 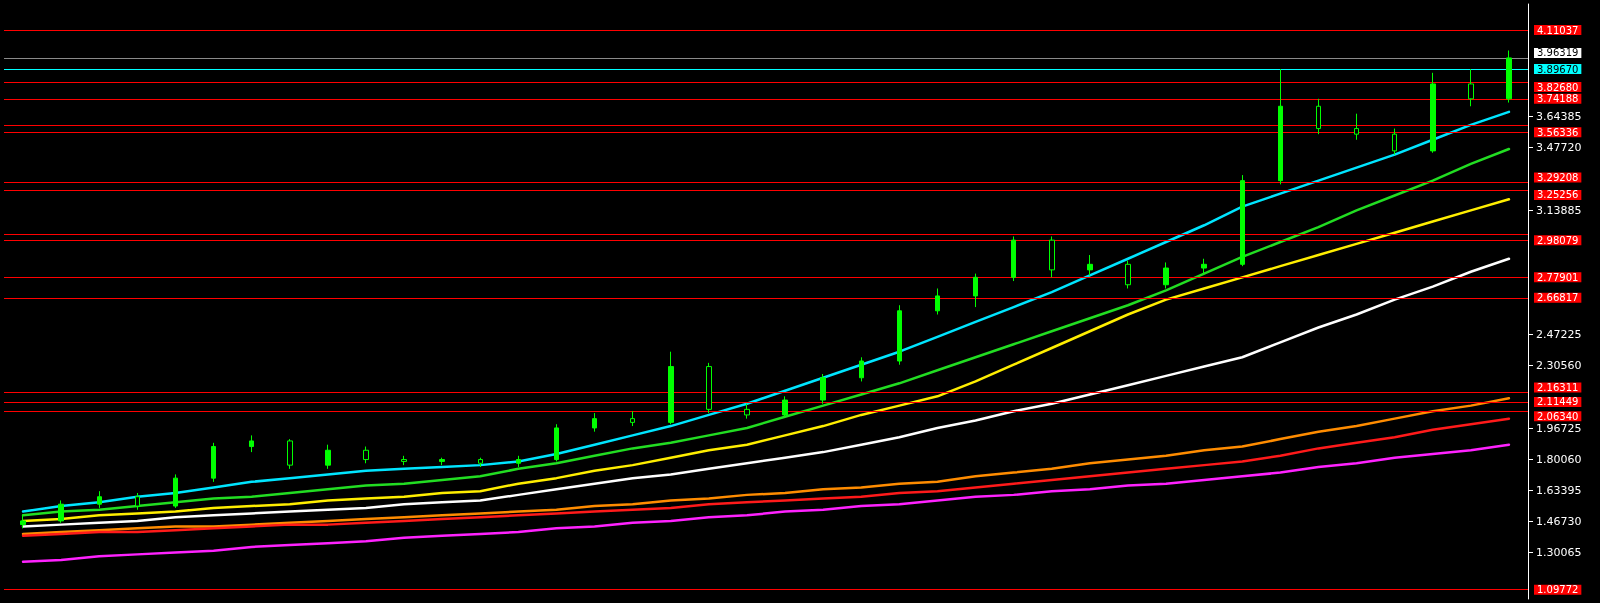 I want to click on ref-line-label: 4.11037, so click(x=1558, y=30).